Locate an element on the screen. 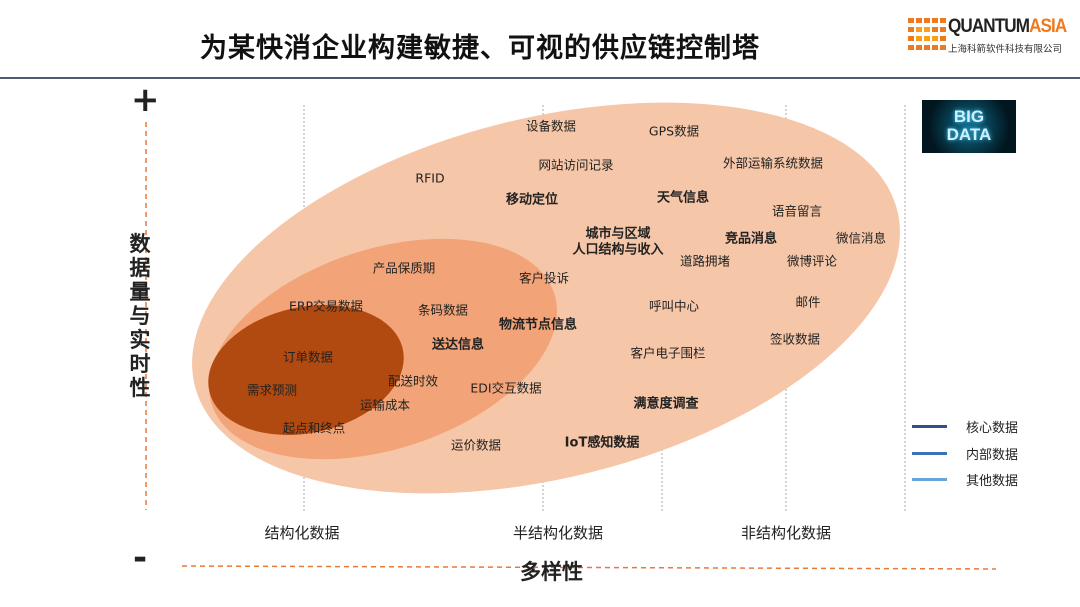  category-label: 非结构化数据 is located at coordinates (786, 533).